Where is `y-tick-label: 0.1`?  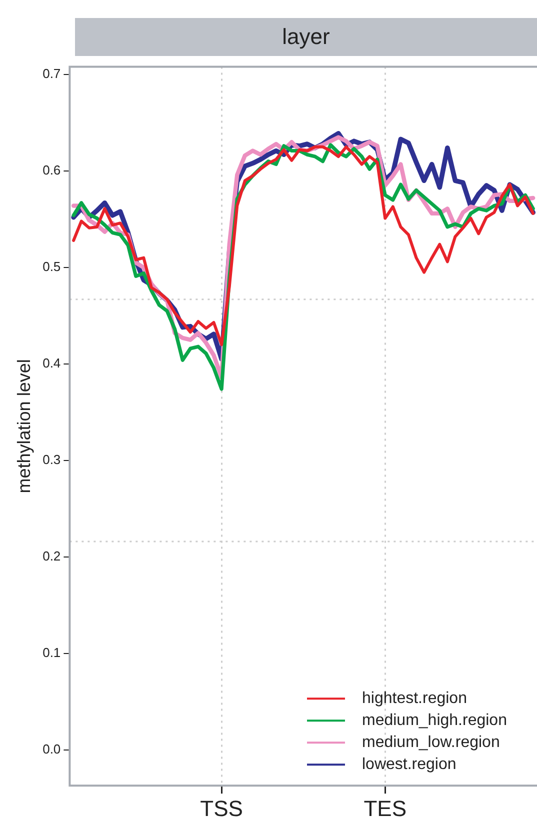
y-tick-label: 0.1 is located at coordinates (51, 652).